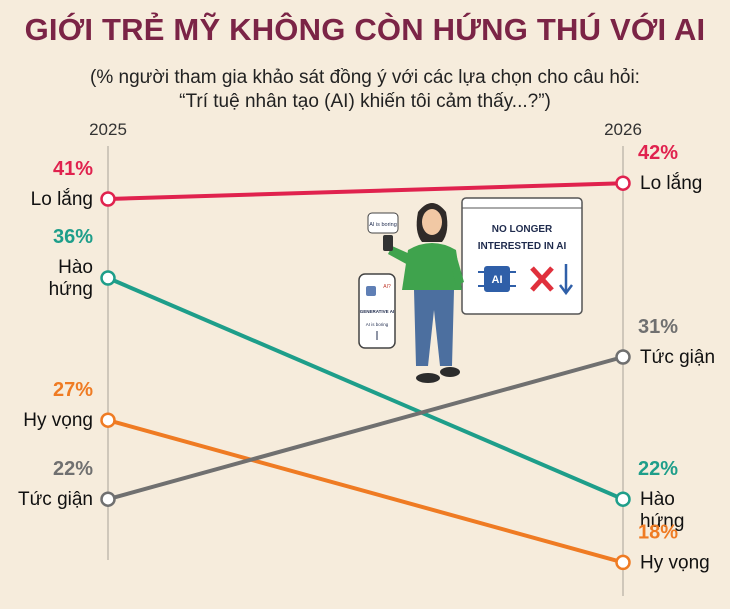  Describe the element at coordinates (73, 237) in the screenshot. I see `value-label-hao-hung-2025: 36%` at that location.